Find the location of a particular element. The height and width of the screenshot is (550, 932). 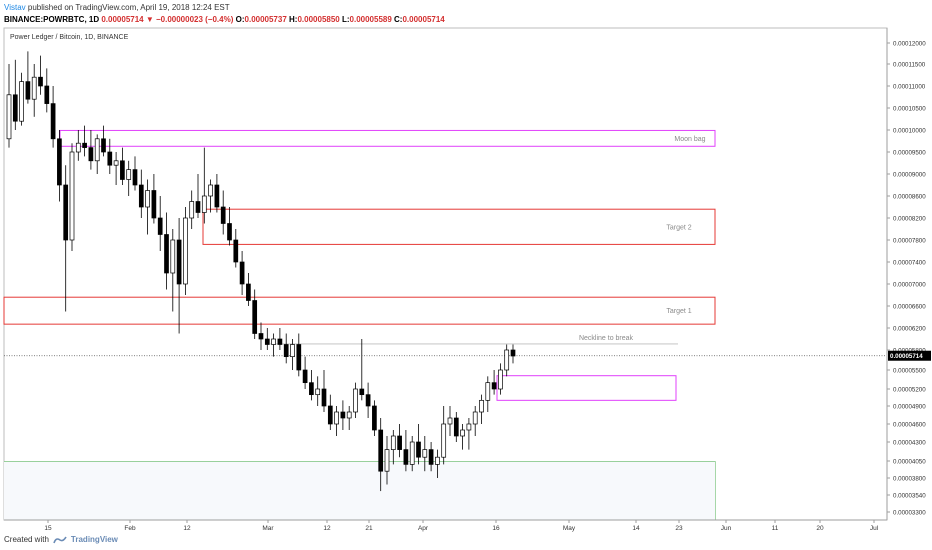

y-tick-label: 0.00007800 is located at coordinates (909, 241).